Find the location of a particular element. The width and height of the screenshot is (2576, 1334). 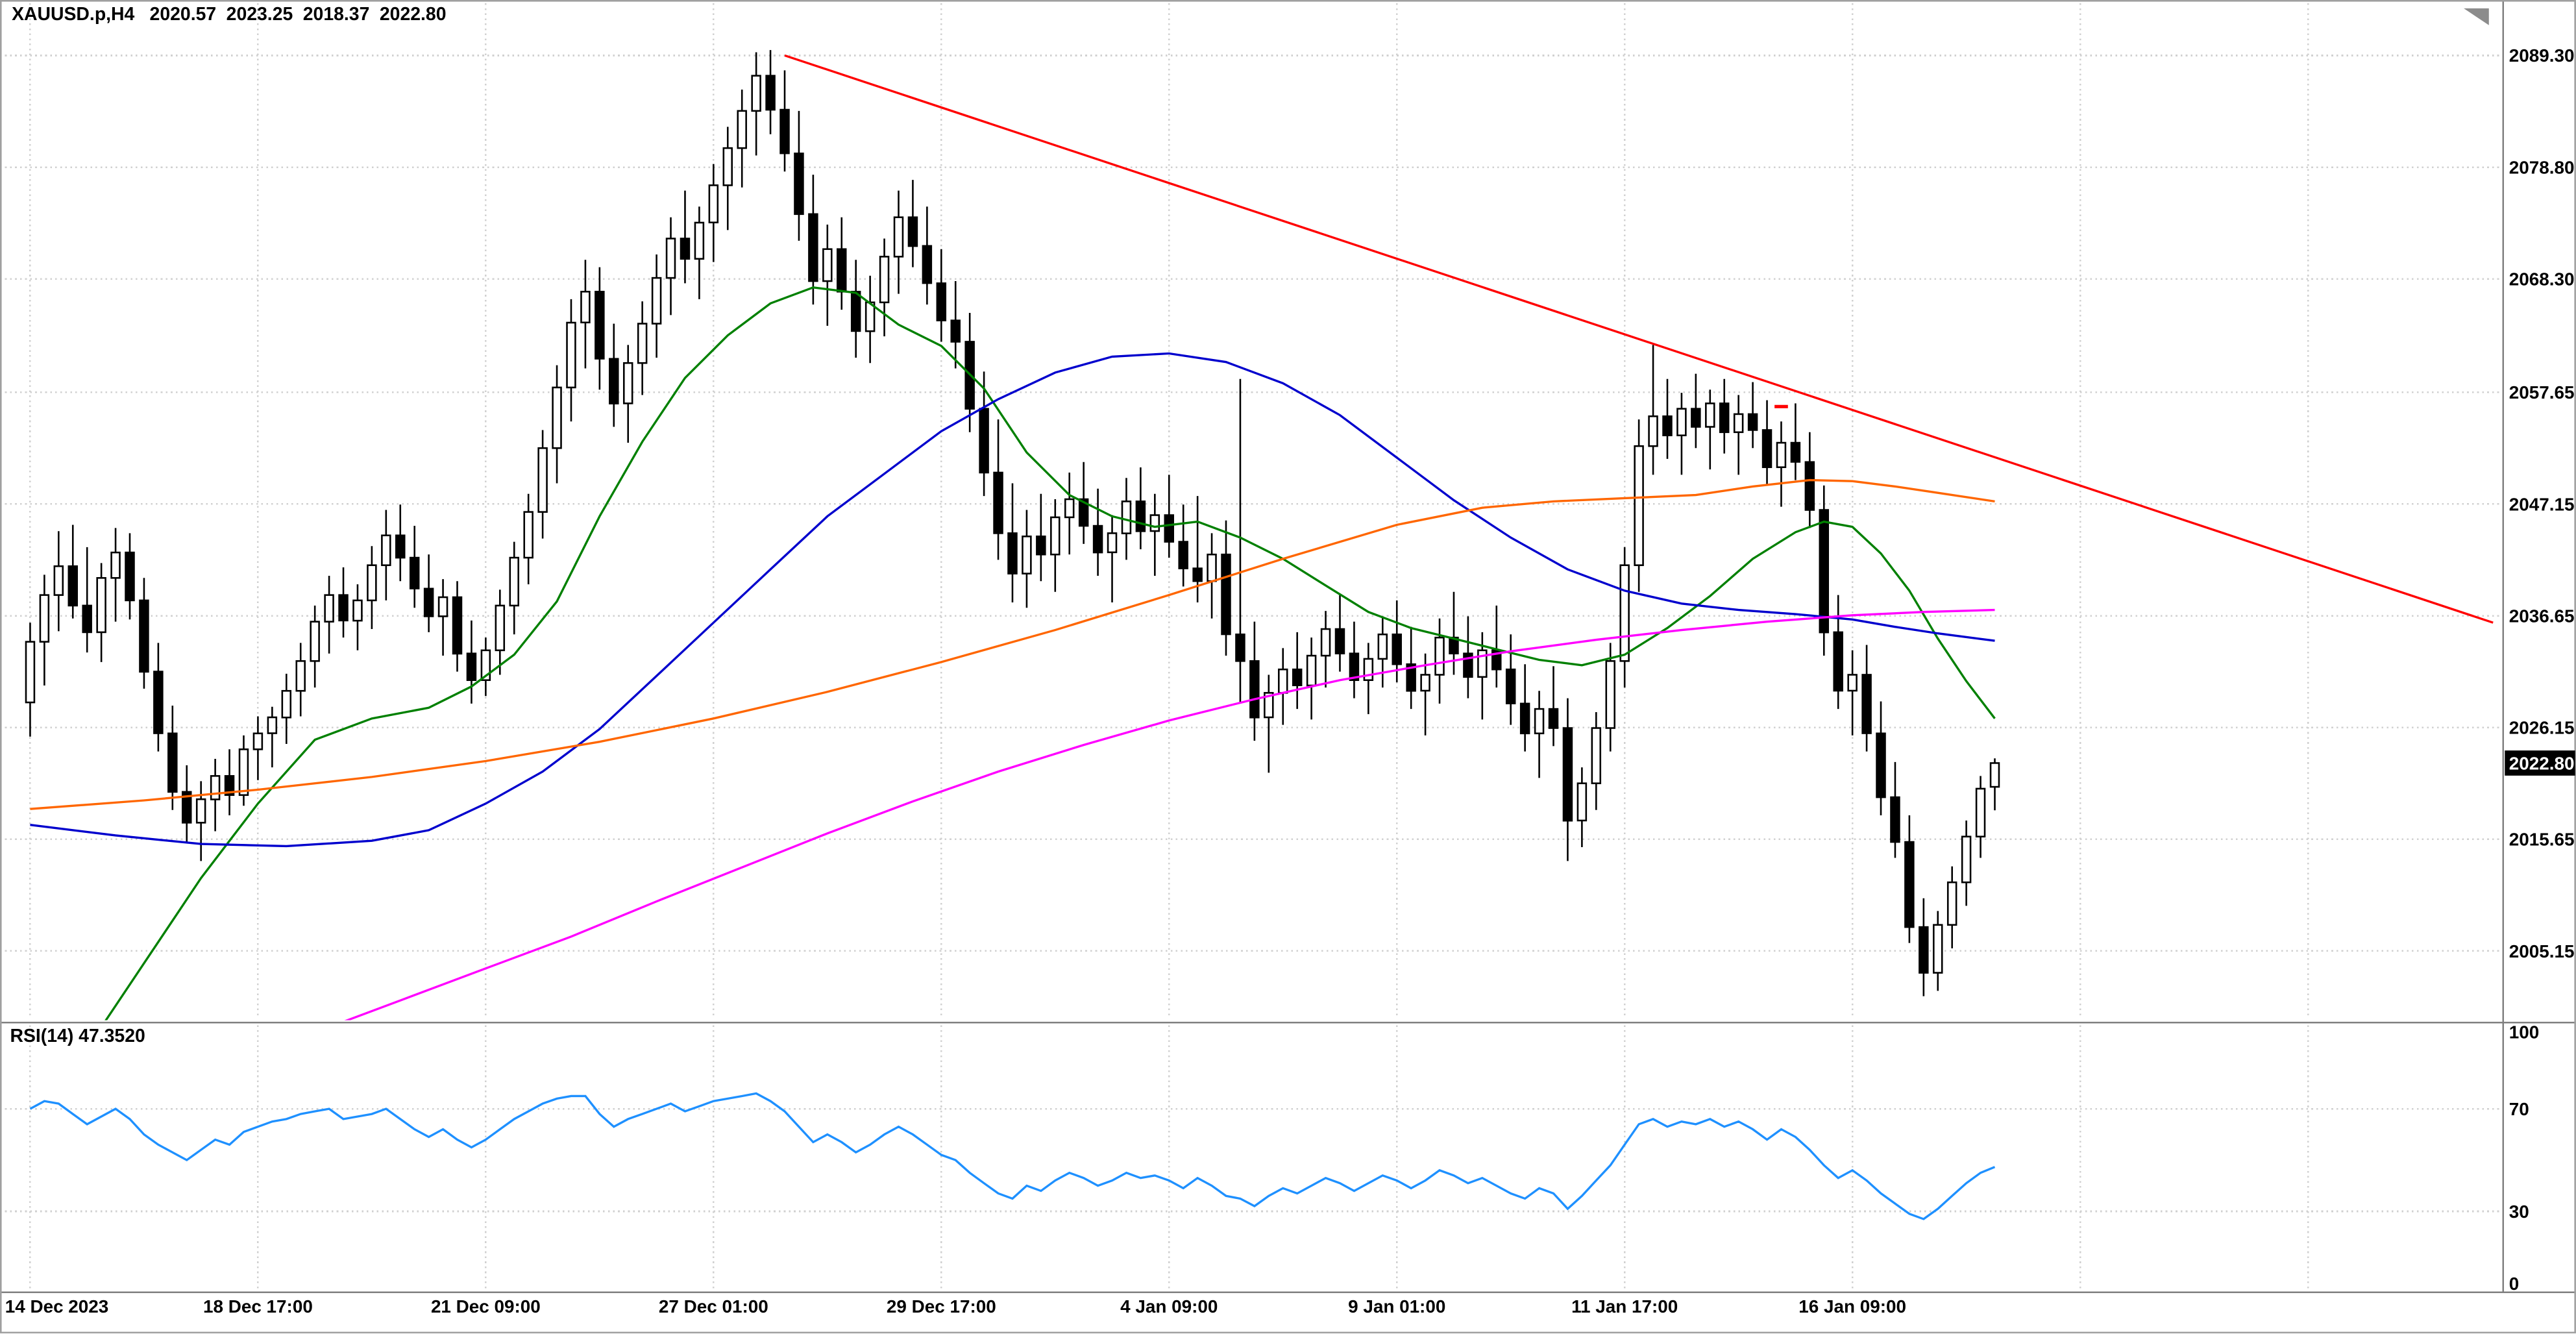

time-axis-label: 9 Jan 01:00 is located at coordinates (1396, 1306).